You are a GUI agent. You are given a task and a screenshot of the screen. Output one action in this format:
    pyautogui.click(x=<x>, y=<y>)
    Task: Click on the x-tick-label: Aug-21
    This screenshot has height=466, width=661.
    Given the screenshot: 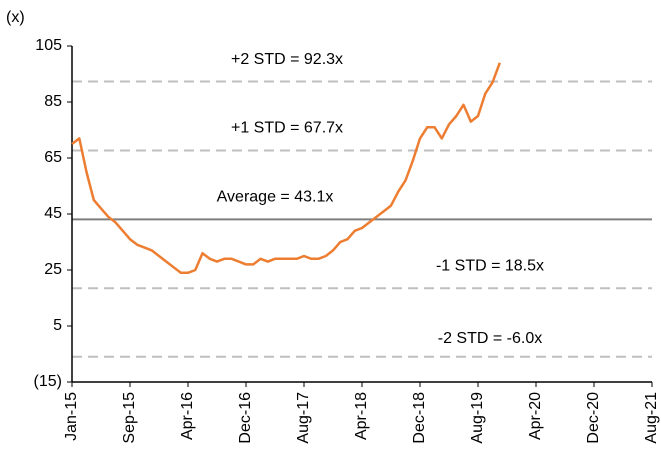 What is the action you would take?
    pyautogui.click(x=651, y=418)
    